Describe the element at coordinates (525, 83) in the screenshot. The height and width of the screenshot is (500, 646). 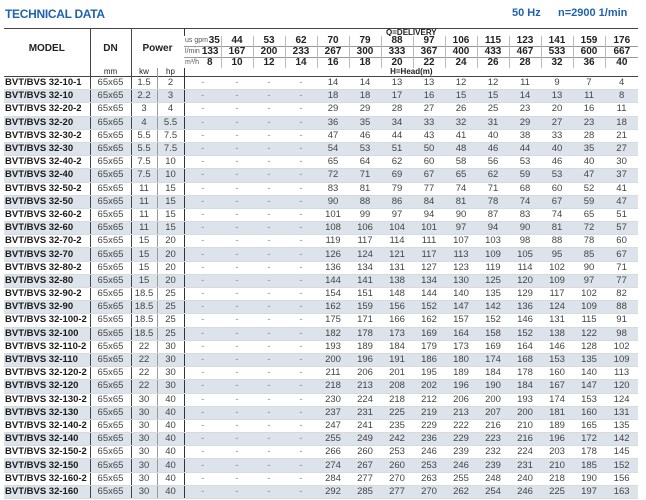
I see `head-cell: 11` at that location.